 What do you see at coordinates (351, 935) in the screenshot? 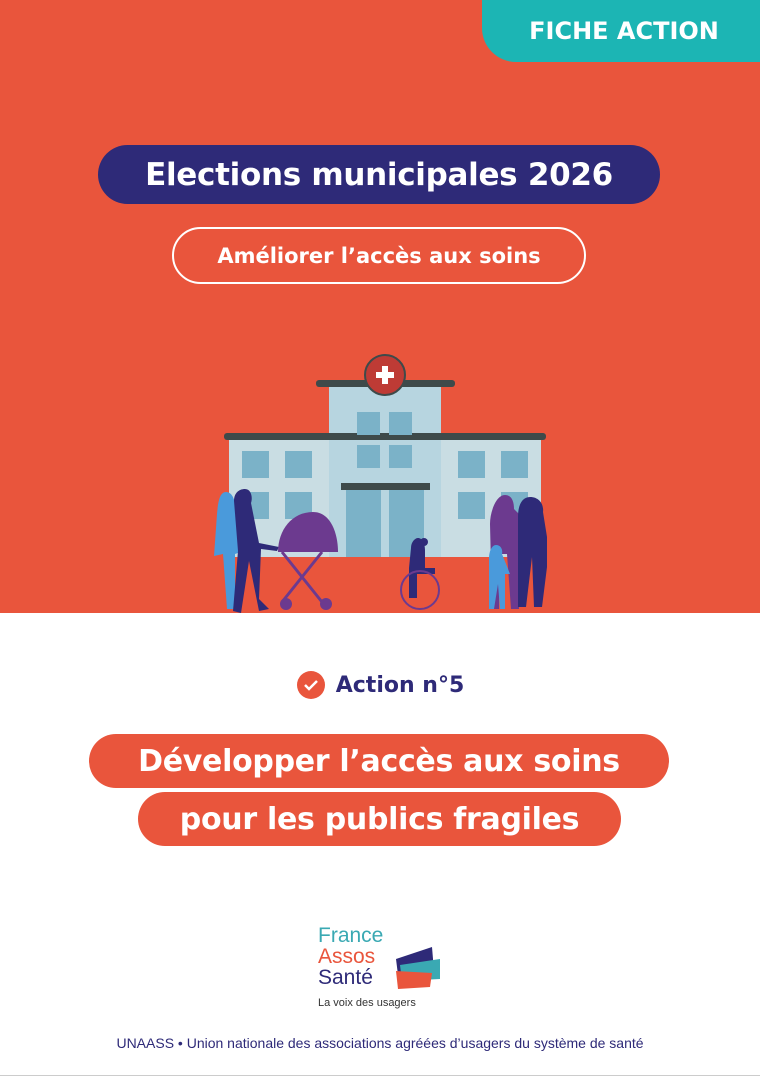
I see `logo-line1: France` at bounding box center [351, 935].